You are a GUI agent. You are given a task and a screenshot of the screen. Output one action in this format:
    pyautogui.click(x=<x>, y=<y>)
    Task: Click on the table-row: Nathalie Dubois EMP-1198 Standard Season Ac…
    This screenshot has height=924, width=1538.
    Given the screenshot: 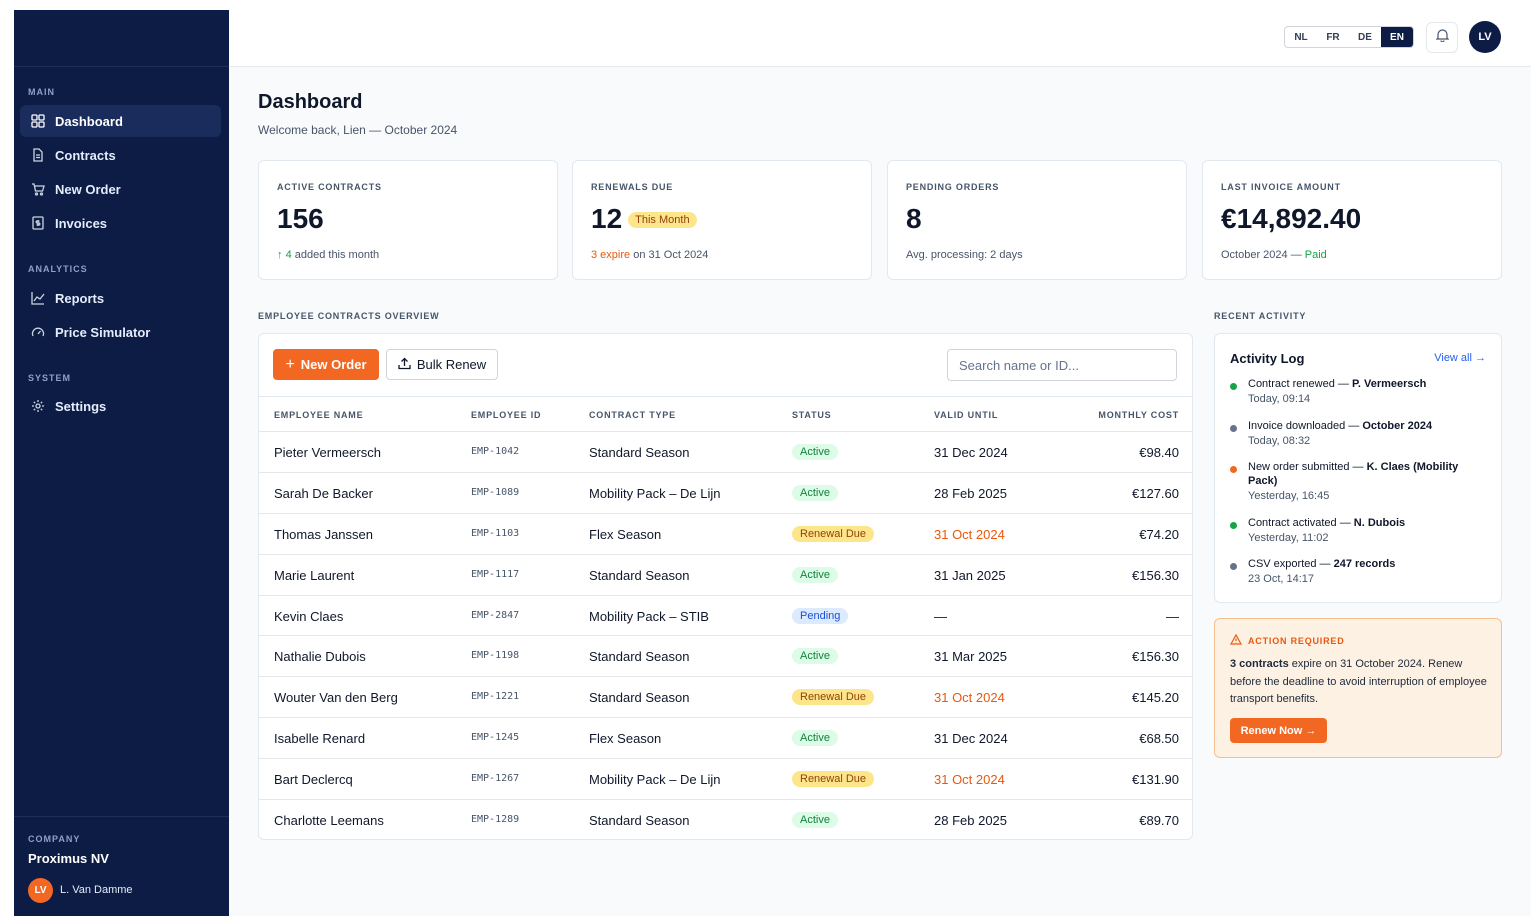 What is the action you would take?
    pyautogui.click(x=725, y=657)
    